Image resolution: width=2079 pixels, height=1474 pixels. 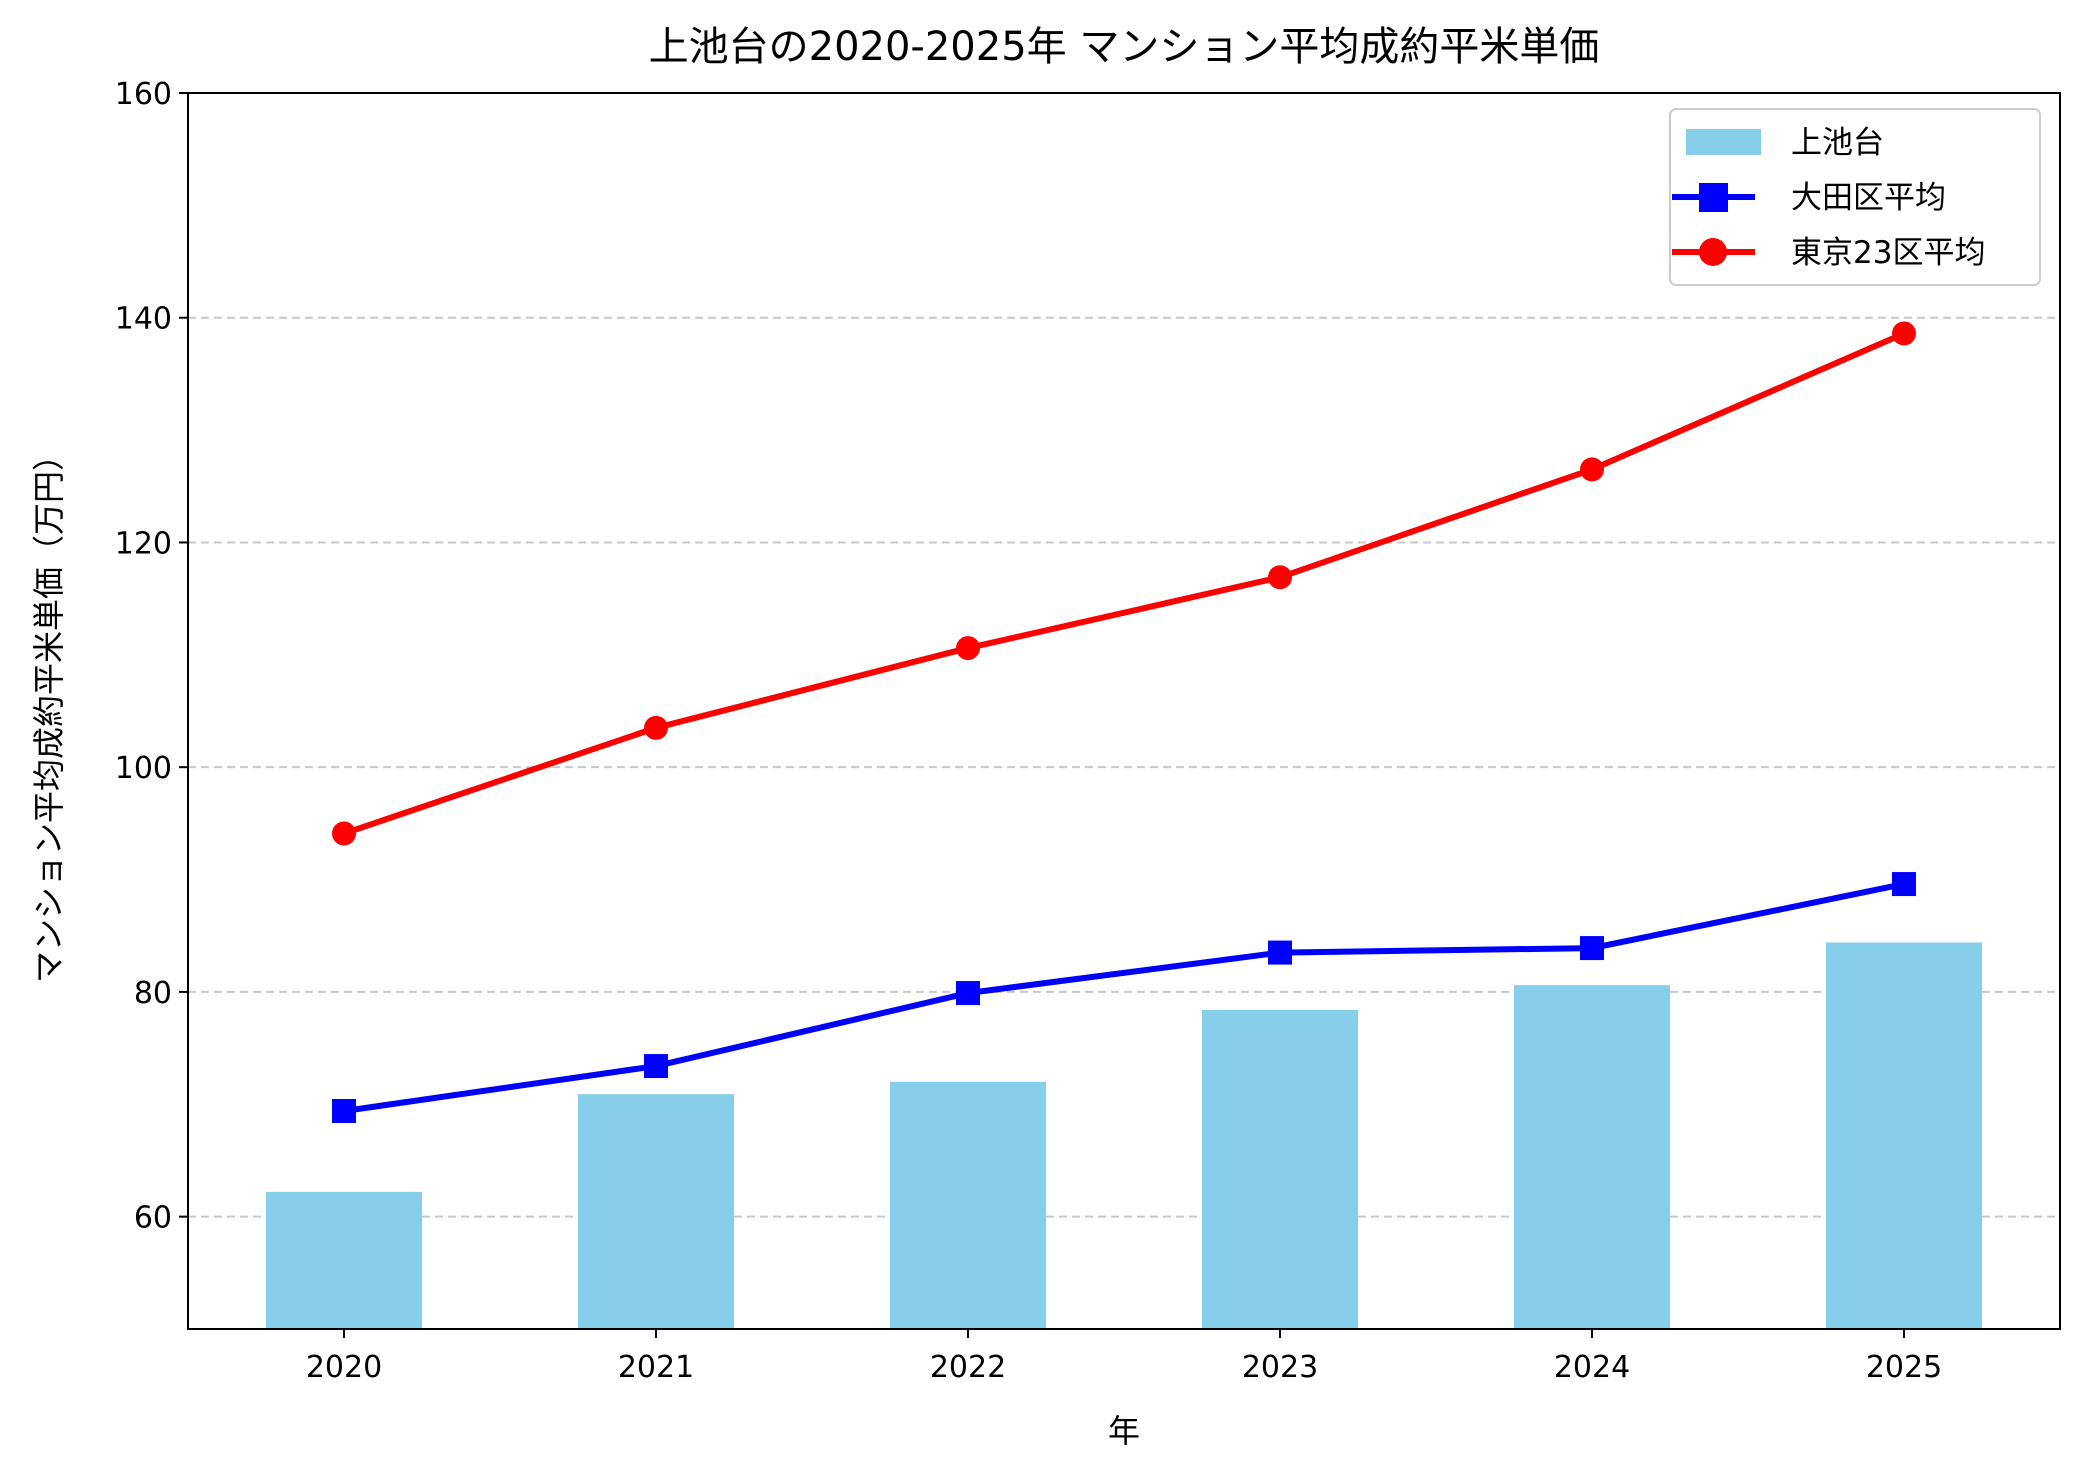 What do you see at coordinates (1124, 1357) in the screenshot?
I see `x-axis: 2020 2021 2022 2023 2024 2025` at bounding box center [1124, 1357].